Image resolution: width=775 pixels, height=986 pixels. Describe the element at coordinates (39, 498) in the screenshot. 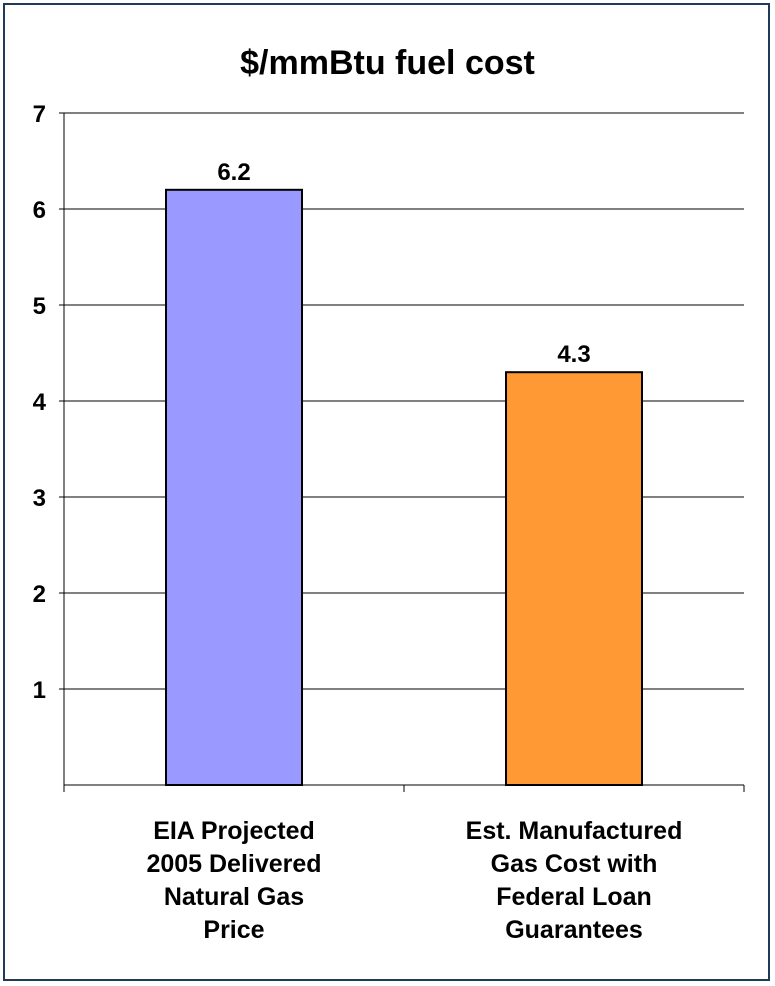

I see `y-tick-label-3: 3` at that location.